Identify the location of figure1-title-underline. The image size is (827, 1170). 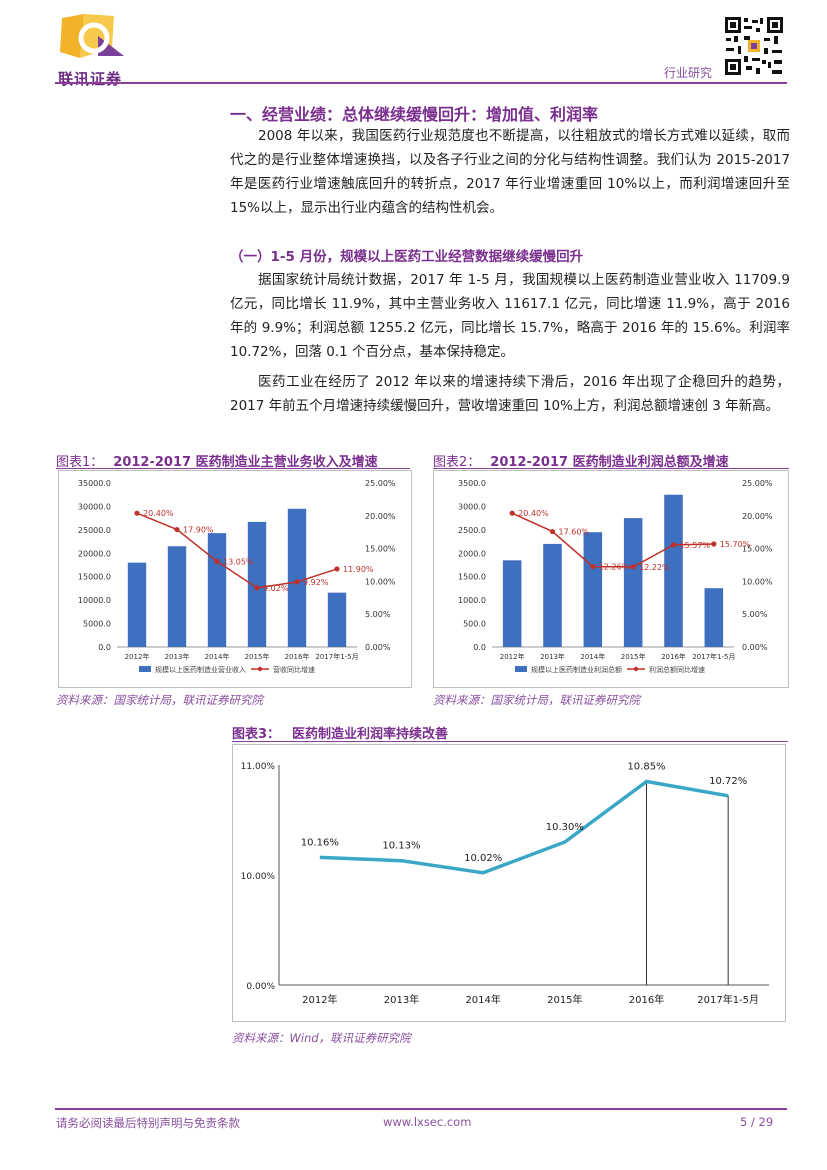
(233, 468).